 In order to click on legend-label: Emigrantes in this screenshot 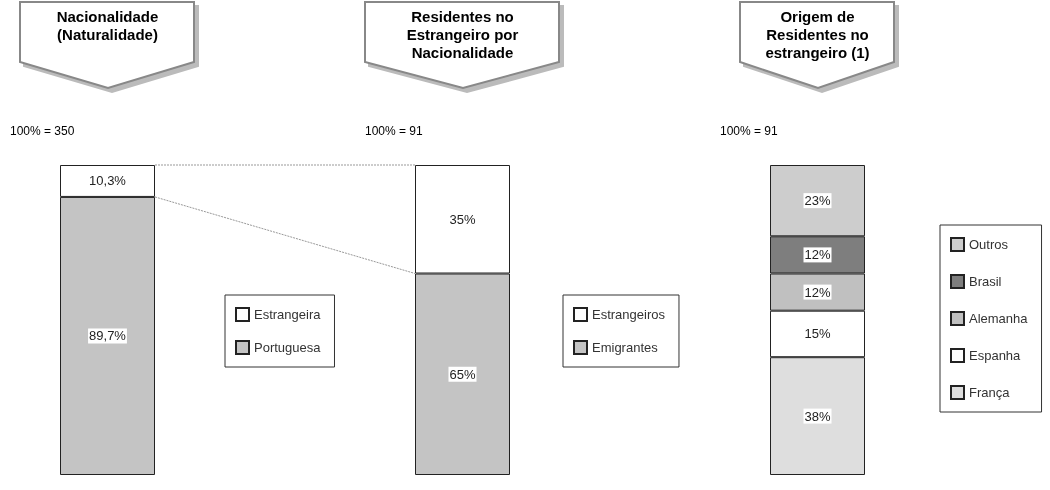, I will do `click(625, 347)`.